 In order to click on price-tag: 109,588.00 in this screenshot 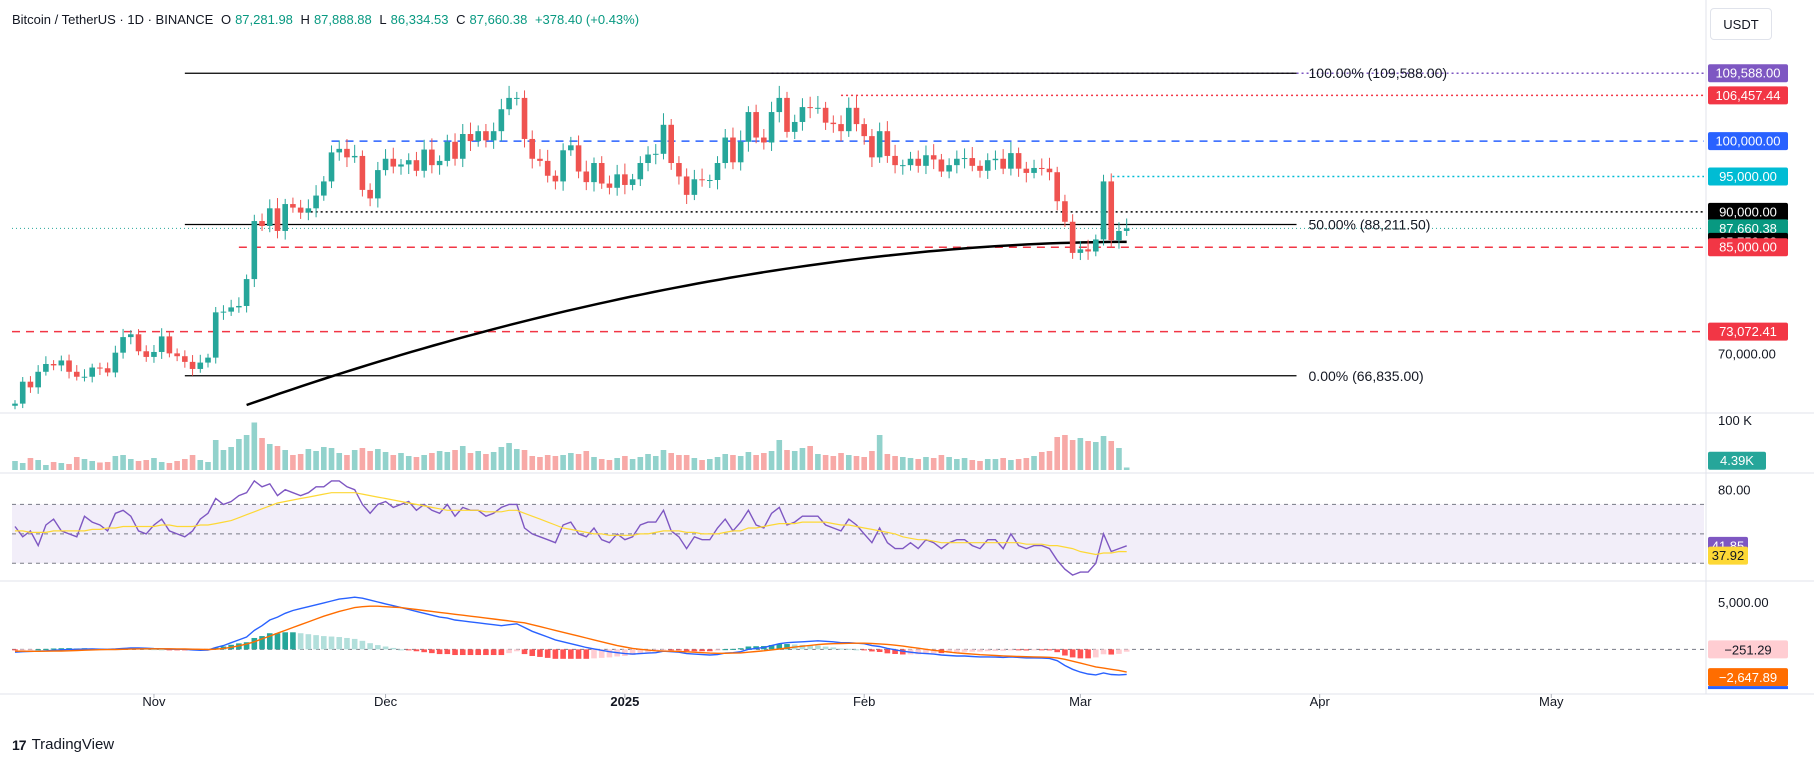, I will do `click(1748, 73)`.